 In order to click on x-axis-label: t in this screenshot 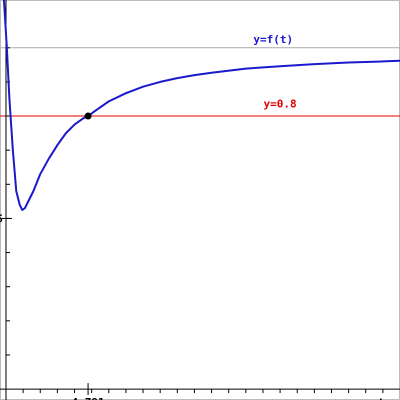, I will do `click(381, 398)`.